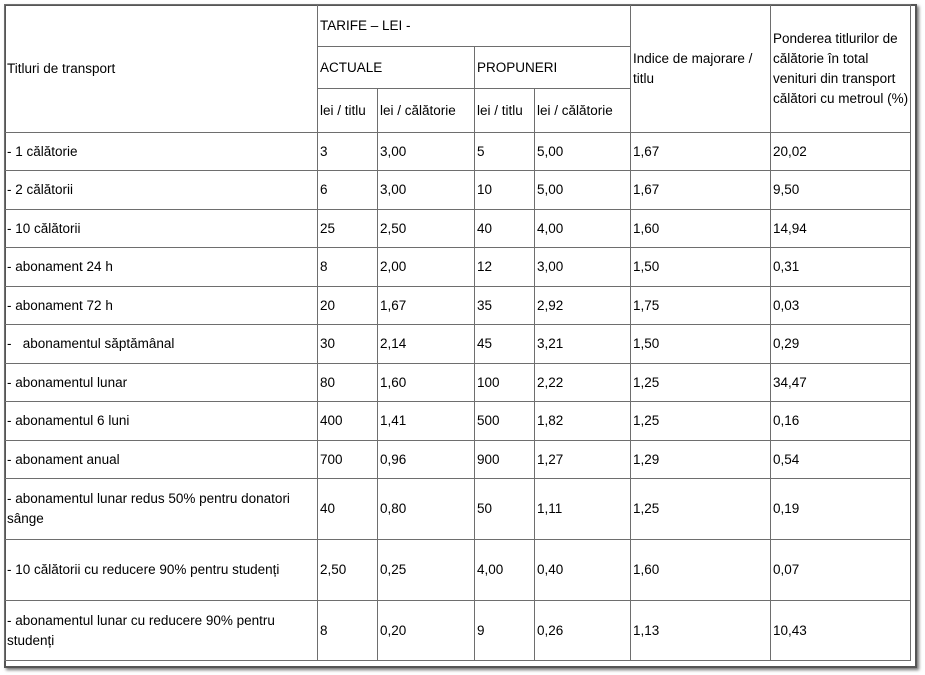  Describe the element at coordinates (426, 305) in the screenshot. I see `actuale-lei-calatorie: 1,67` at that location.